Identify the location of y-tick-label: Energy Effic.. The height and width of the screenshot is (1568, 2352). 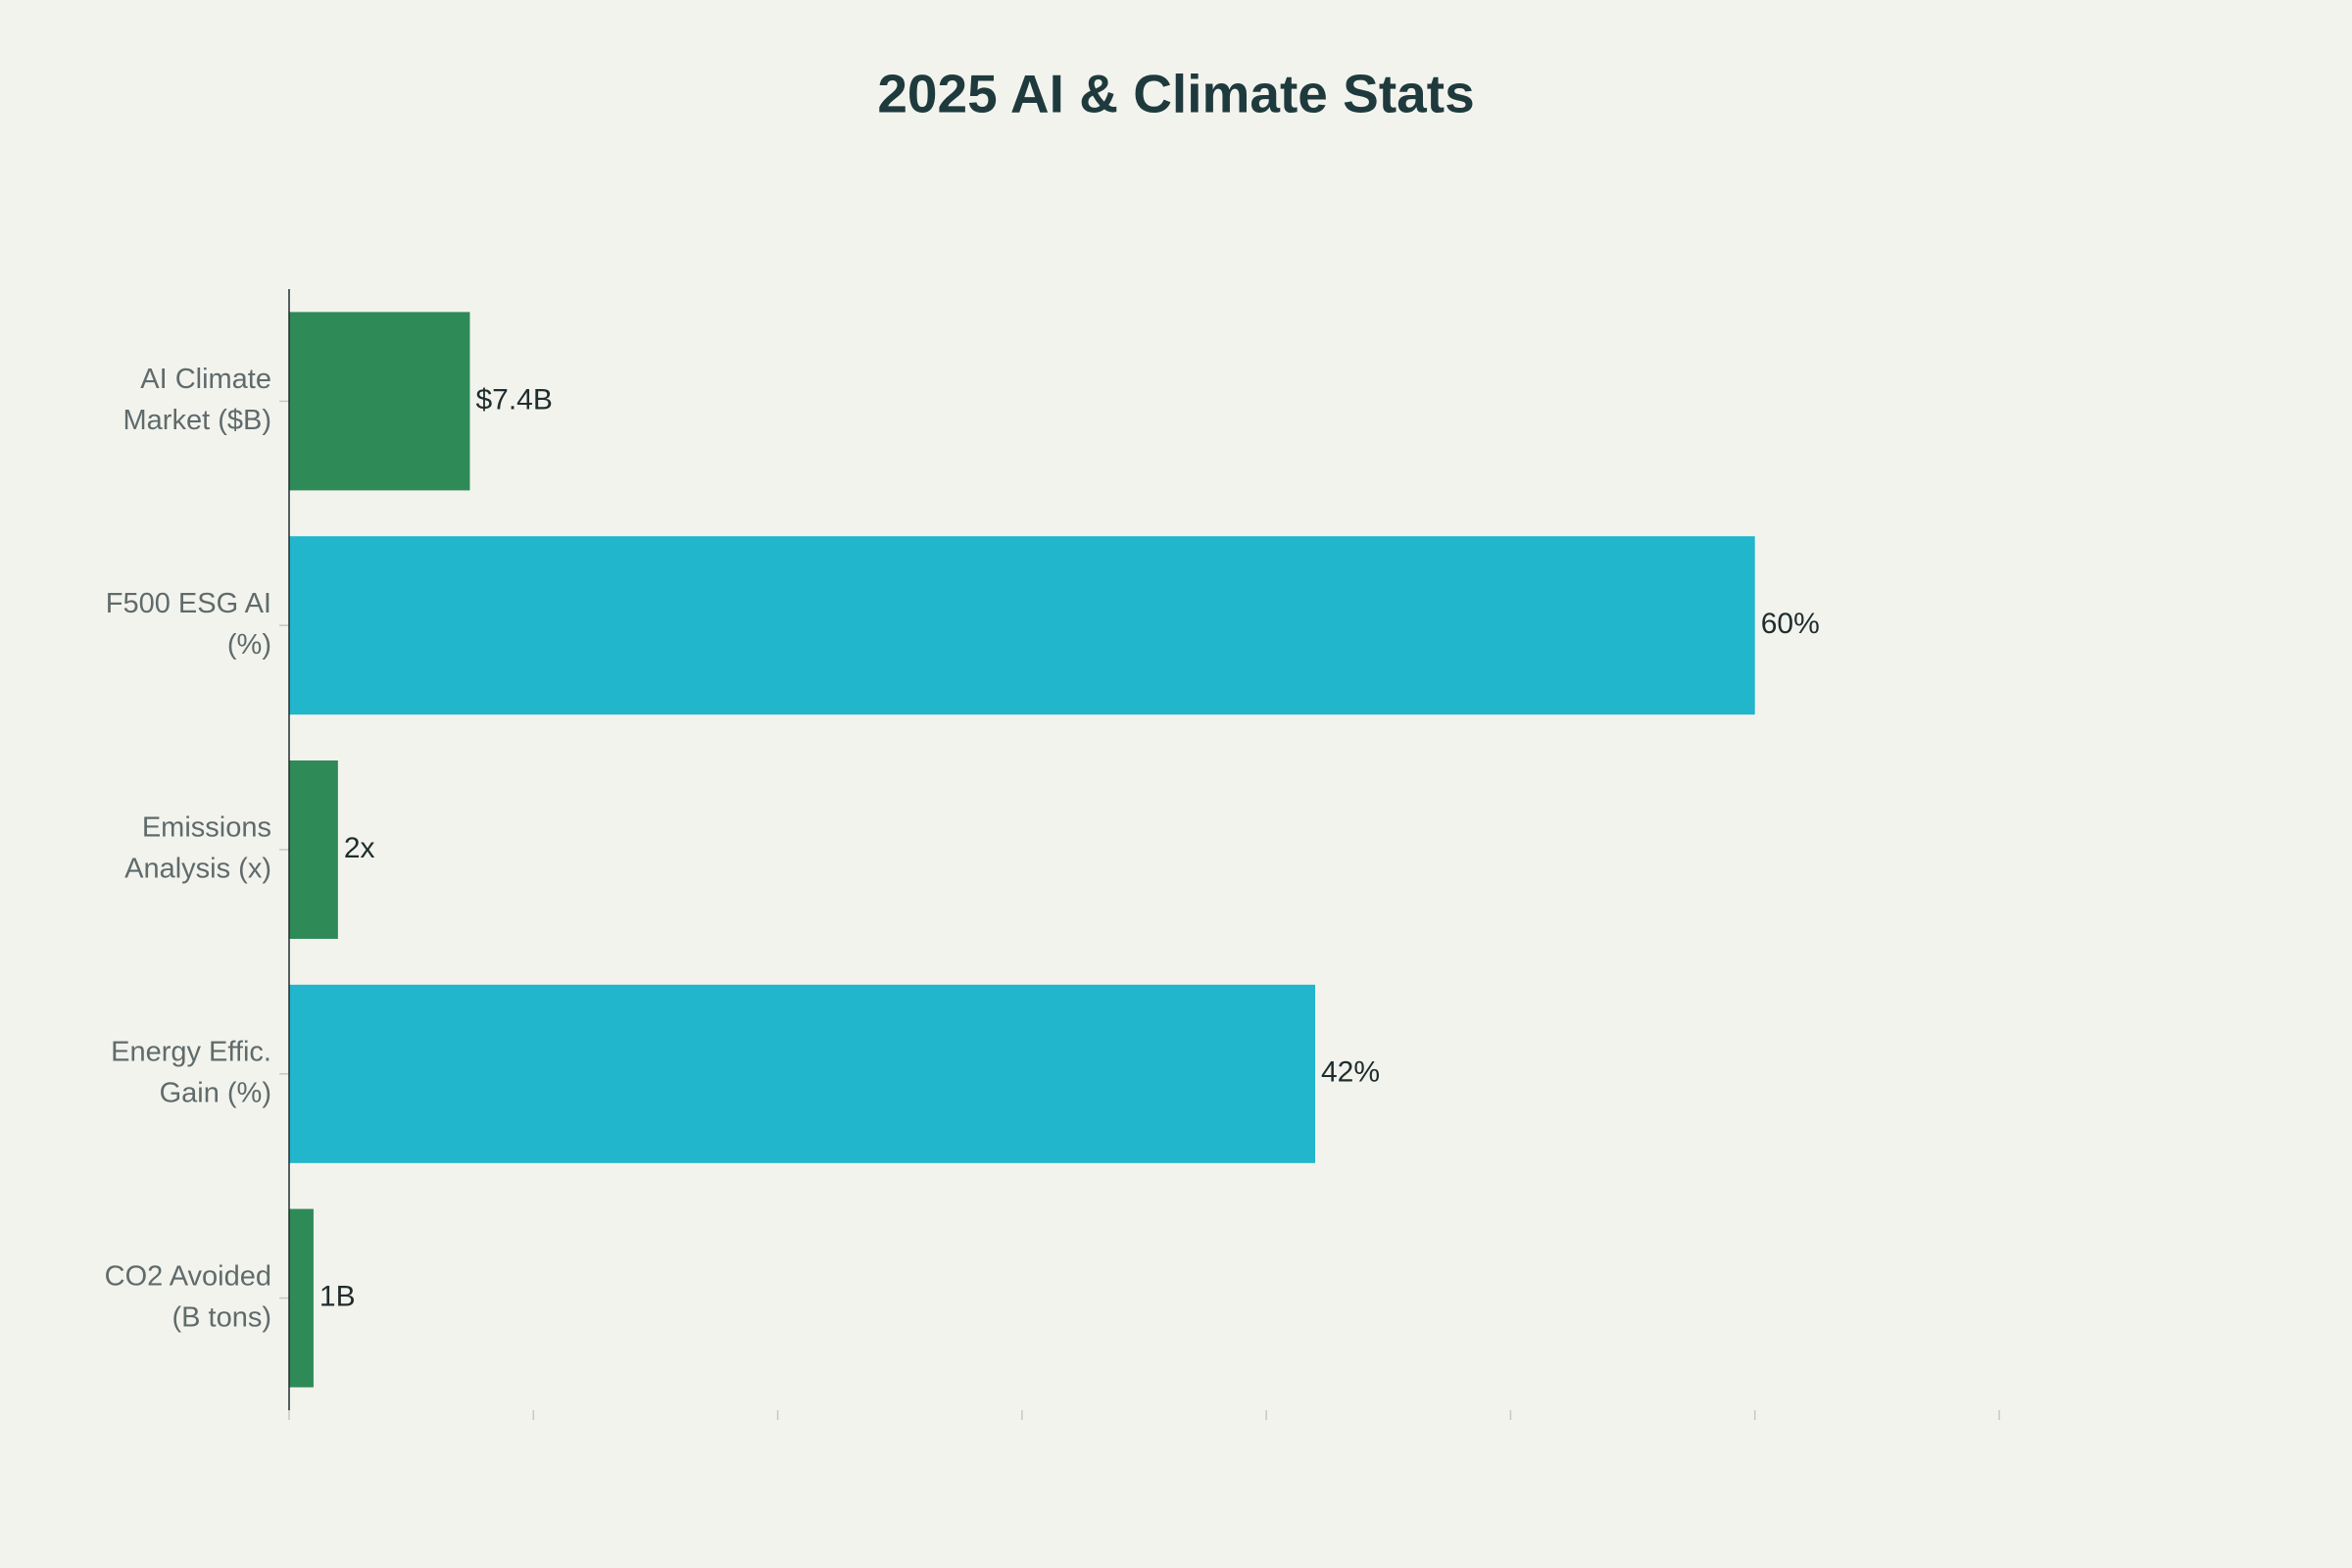
(191, 1051).